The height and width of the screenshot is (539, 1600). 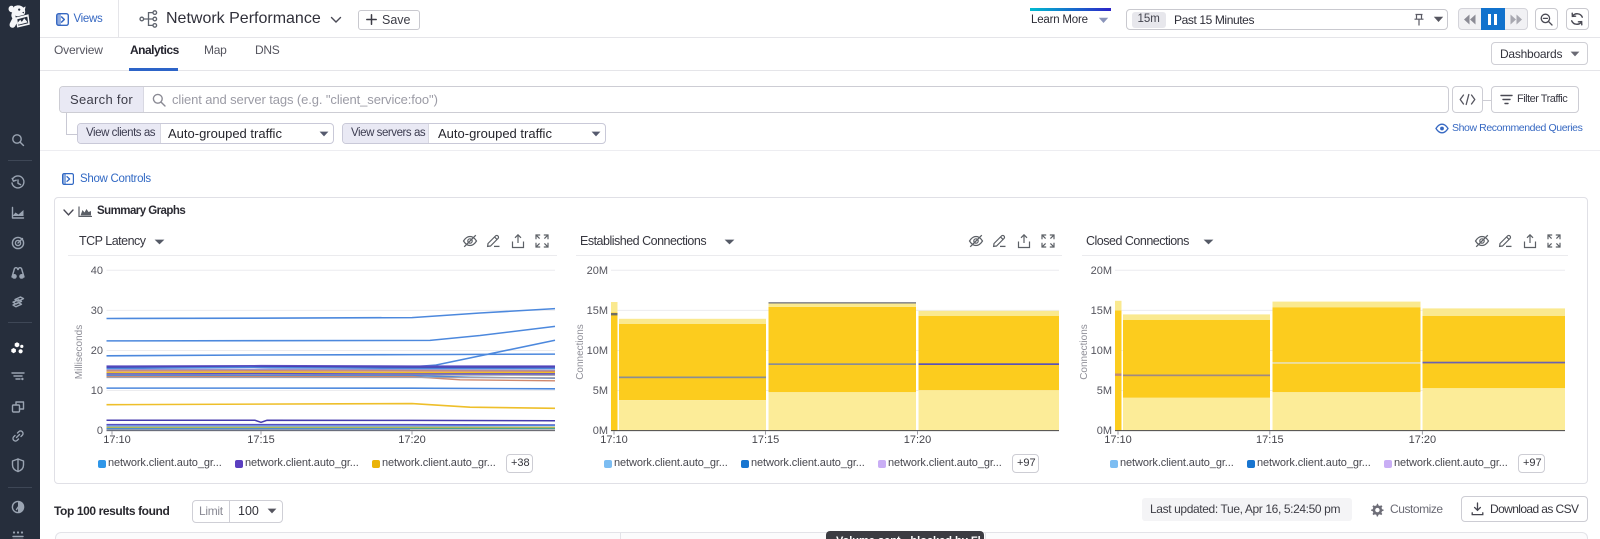 What do you see at coordinates (97, 311) in the screenshot?
I see `svg-text: 30` at bounding box center [97, 311].